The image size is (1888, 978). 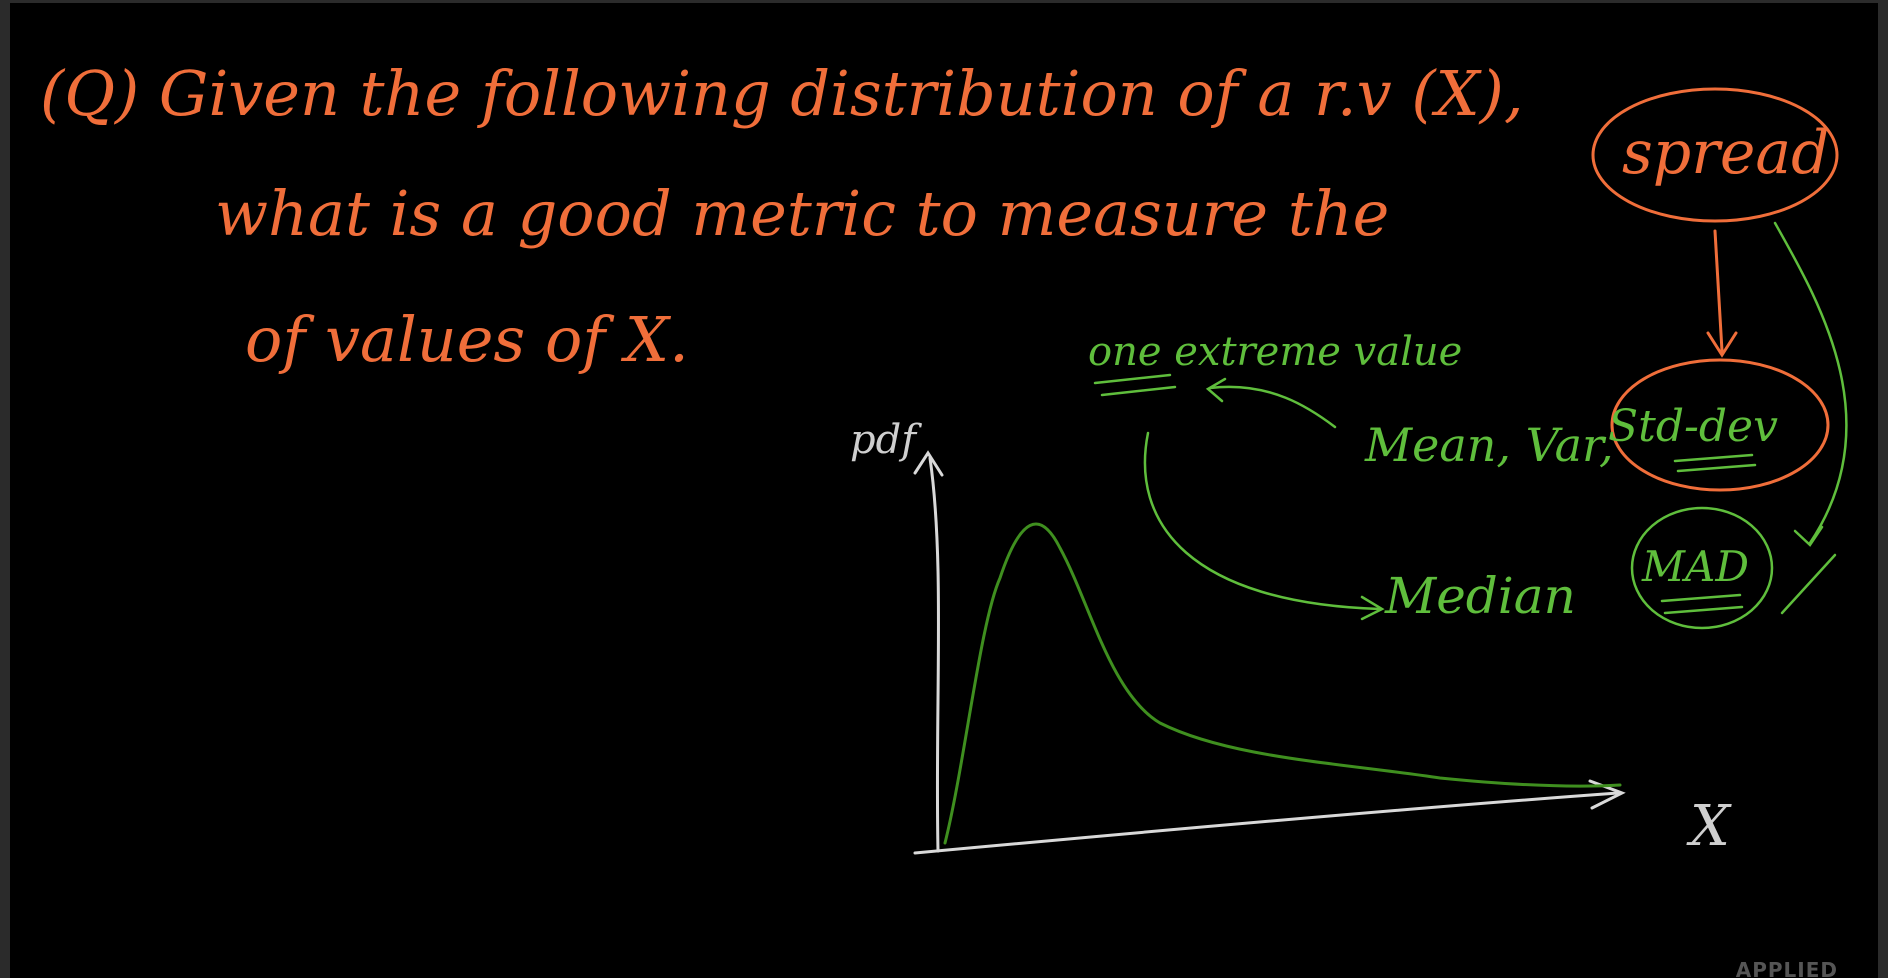 I want to click on mad-tick-mark, so click(x=1808, y=584).